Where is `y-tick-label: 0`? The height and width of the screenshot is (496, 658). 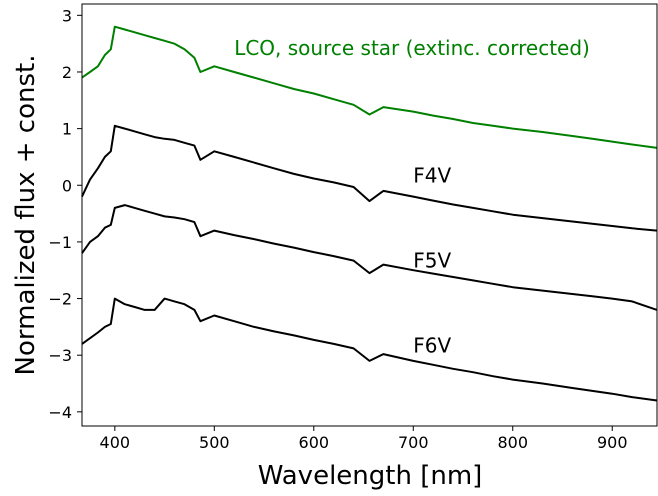
y-tick-label: 0 is located at coordinates (67, 185).